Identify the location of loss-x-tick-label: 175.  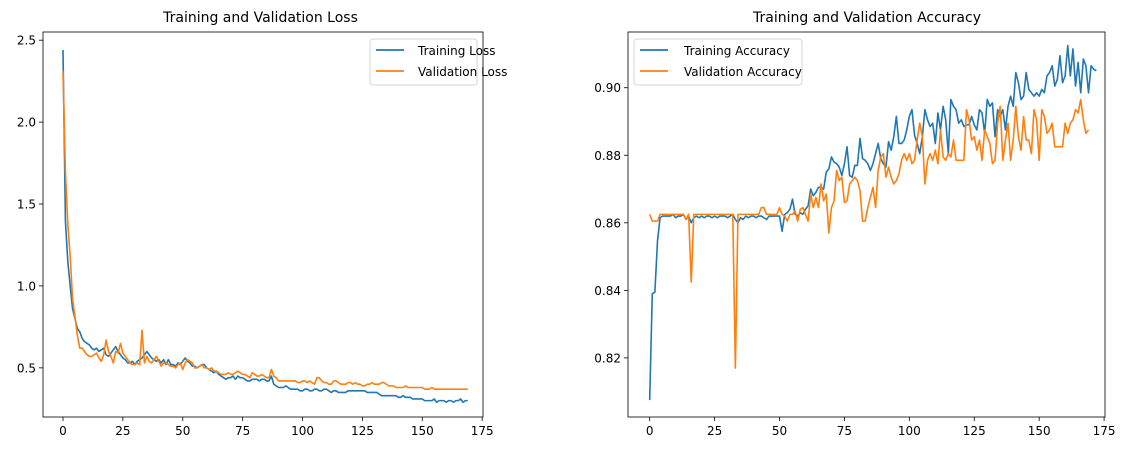
(482, 431).